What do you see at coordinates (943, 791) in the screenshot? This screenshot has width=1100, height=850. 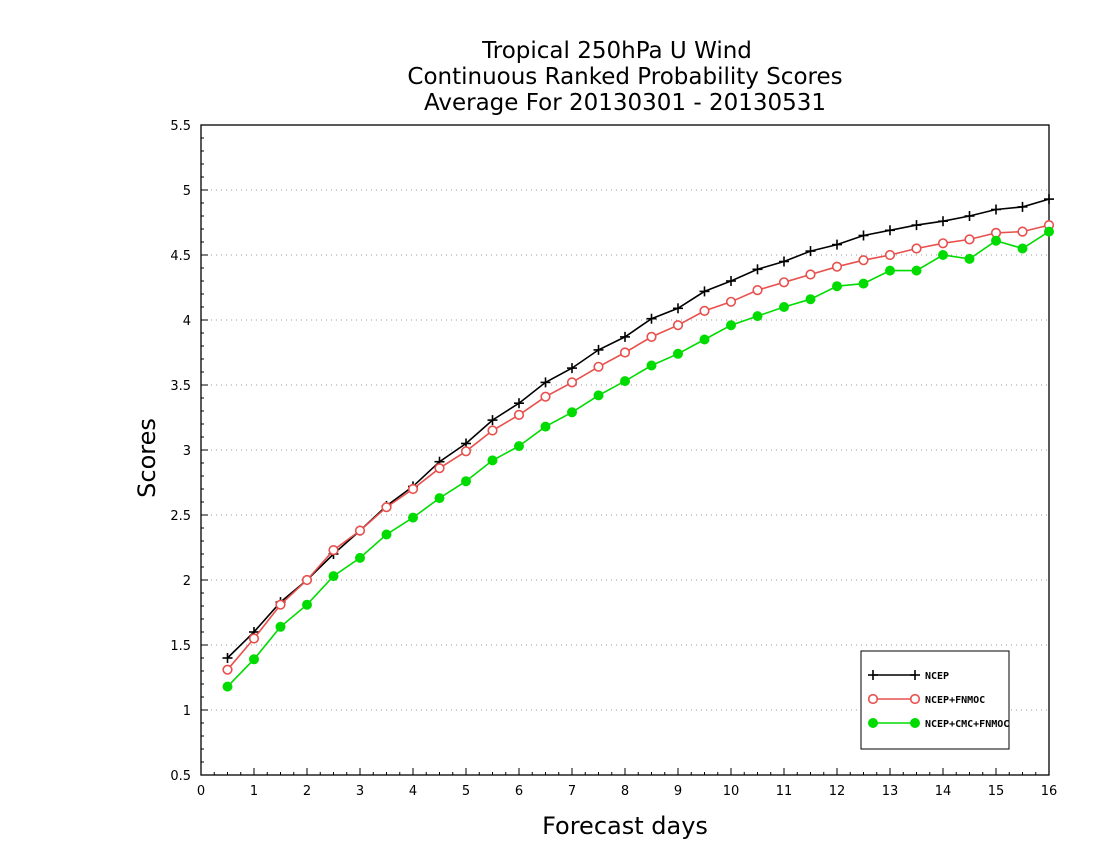 I see `x-tick-label: 14` at bounding box center [943, 791].